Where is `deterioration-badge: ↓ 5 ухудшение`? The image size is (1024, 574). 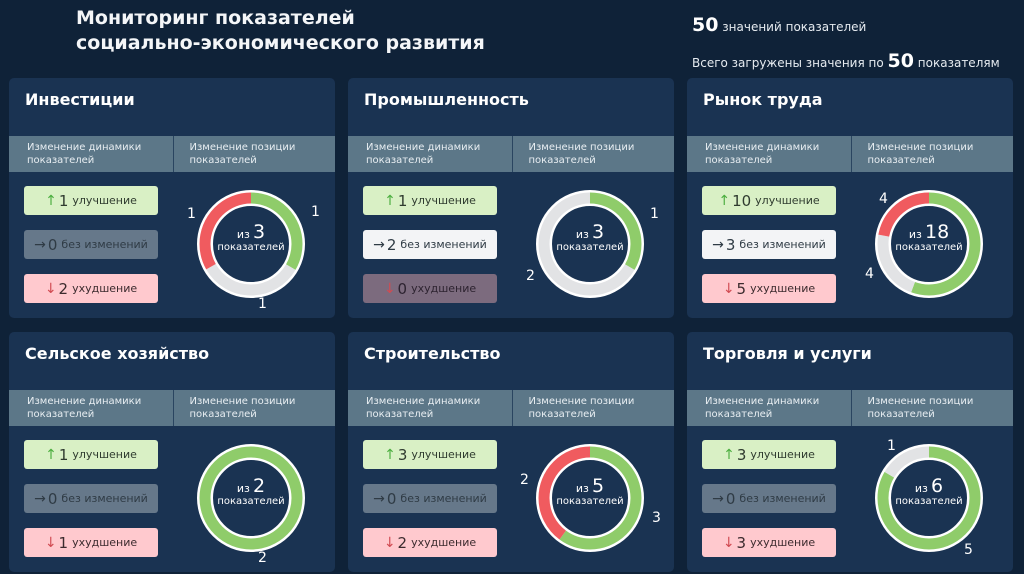 deterioration-badge: ↓ 5 ухудшение is located at coordinates (769, 288).